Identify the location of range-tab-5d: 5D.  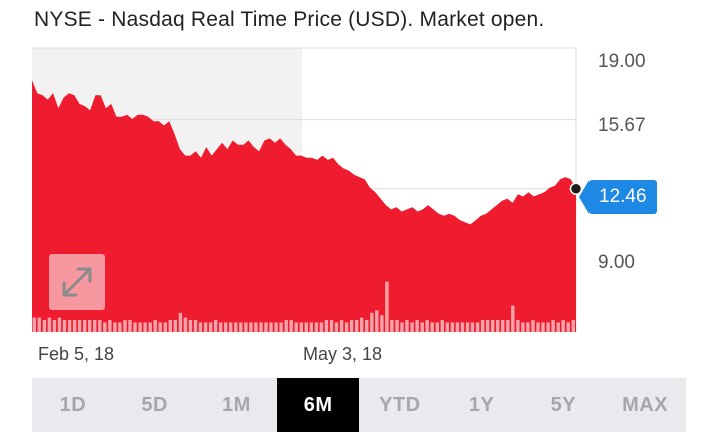
(154, 404).